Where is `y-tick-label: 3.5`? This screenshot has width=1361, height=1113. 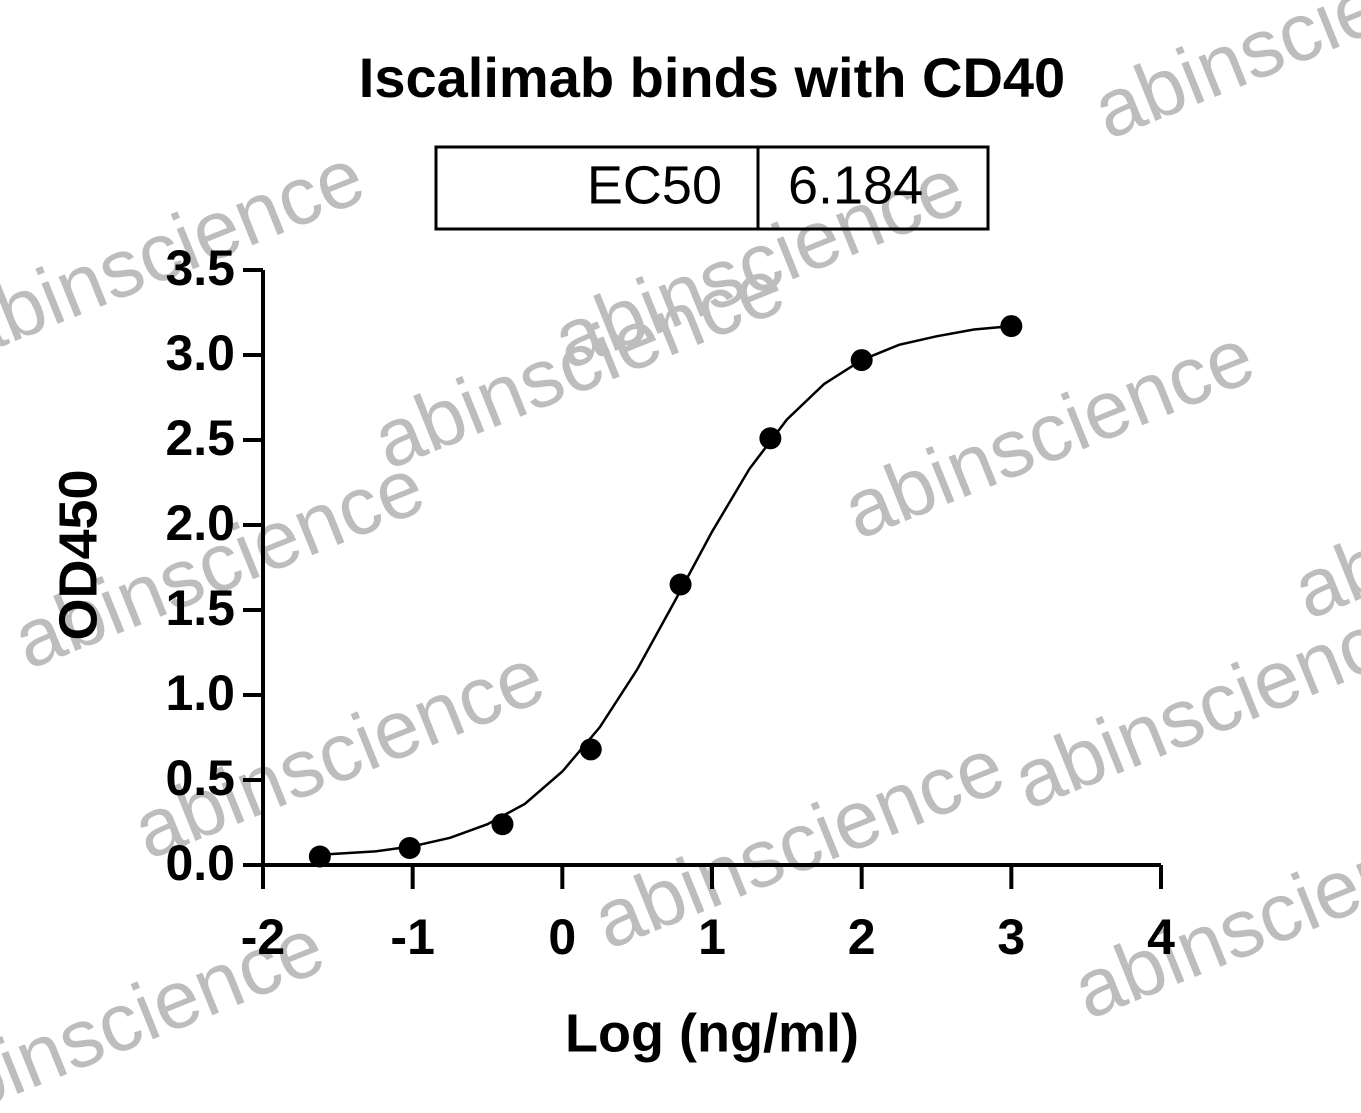
y-tick-label: 3.5 is located at coordinates (200, 268).